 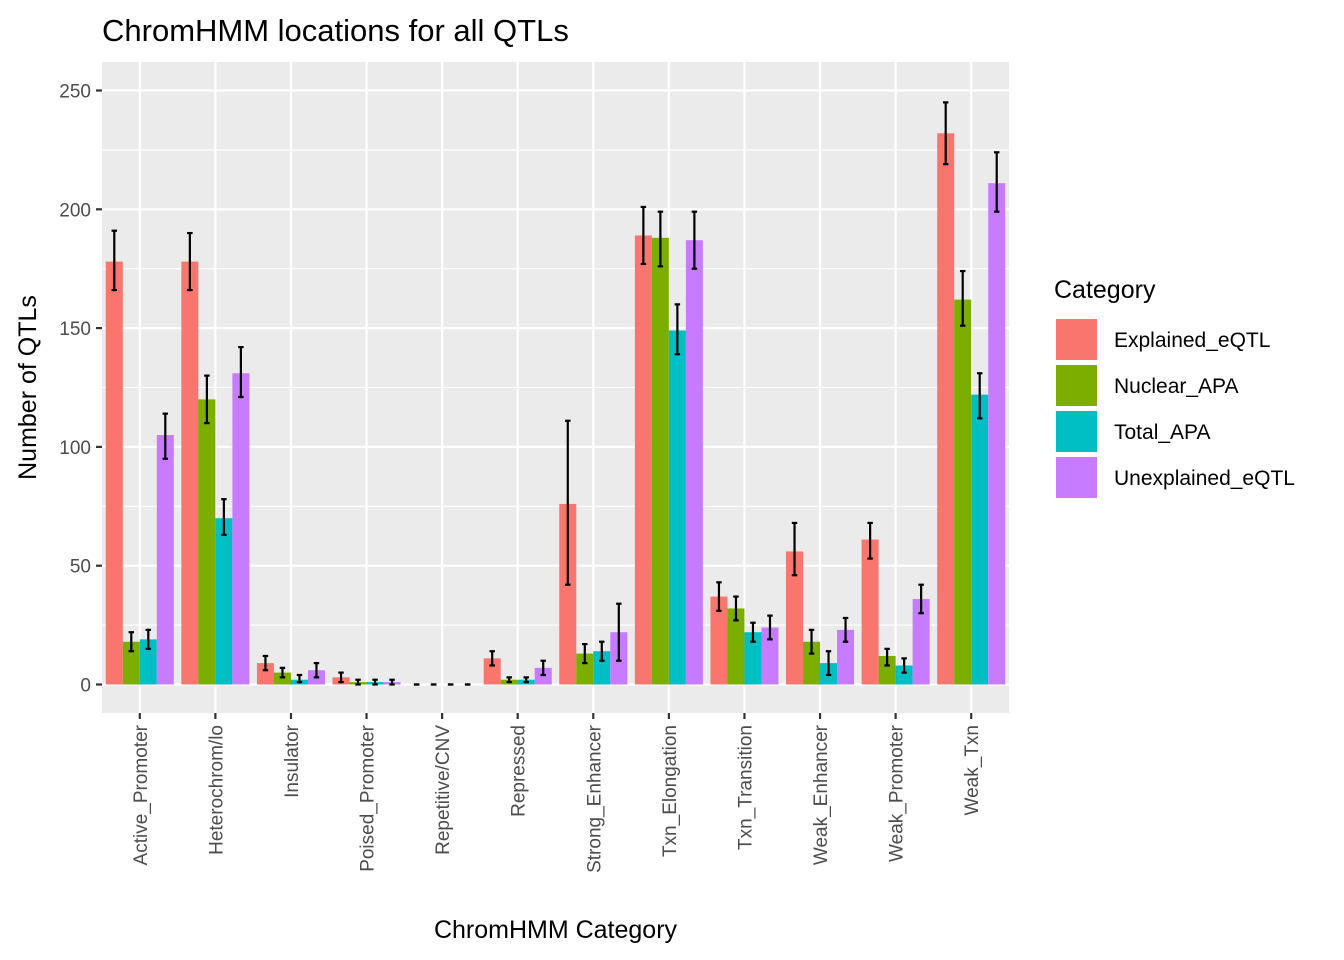 What do you see at coordinates (443, 790) in the screenshot?
I see `x-tick-label: Repetitive/CNV` at bounding box center [443, 790].